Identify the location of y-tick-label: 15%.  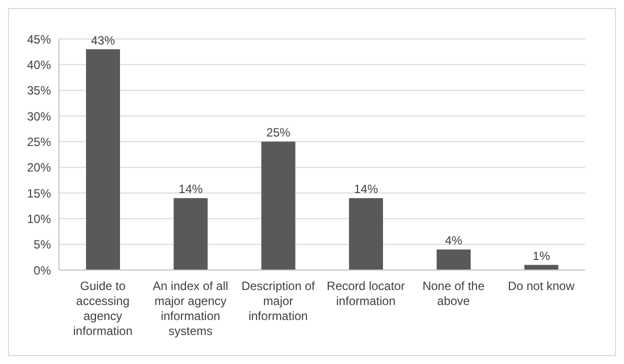
(39, 193).